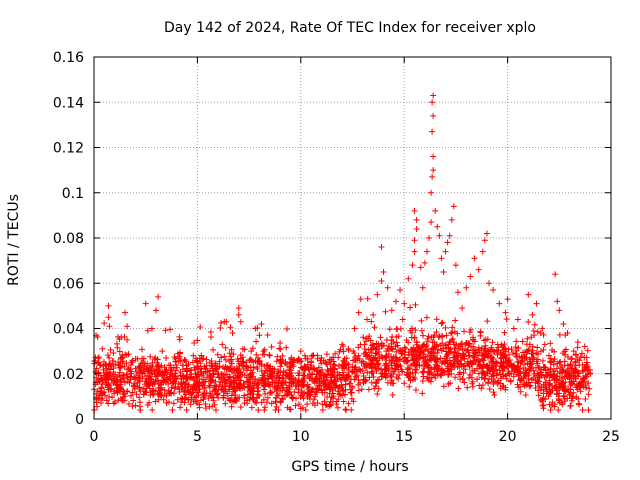  What do you see at coordinates (94, 437) in the screenshot?
I see `x-tick-label: 0` at bounding box center [94, 437].